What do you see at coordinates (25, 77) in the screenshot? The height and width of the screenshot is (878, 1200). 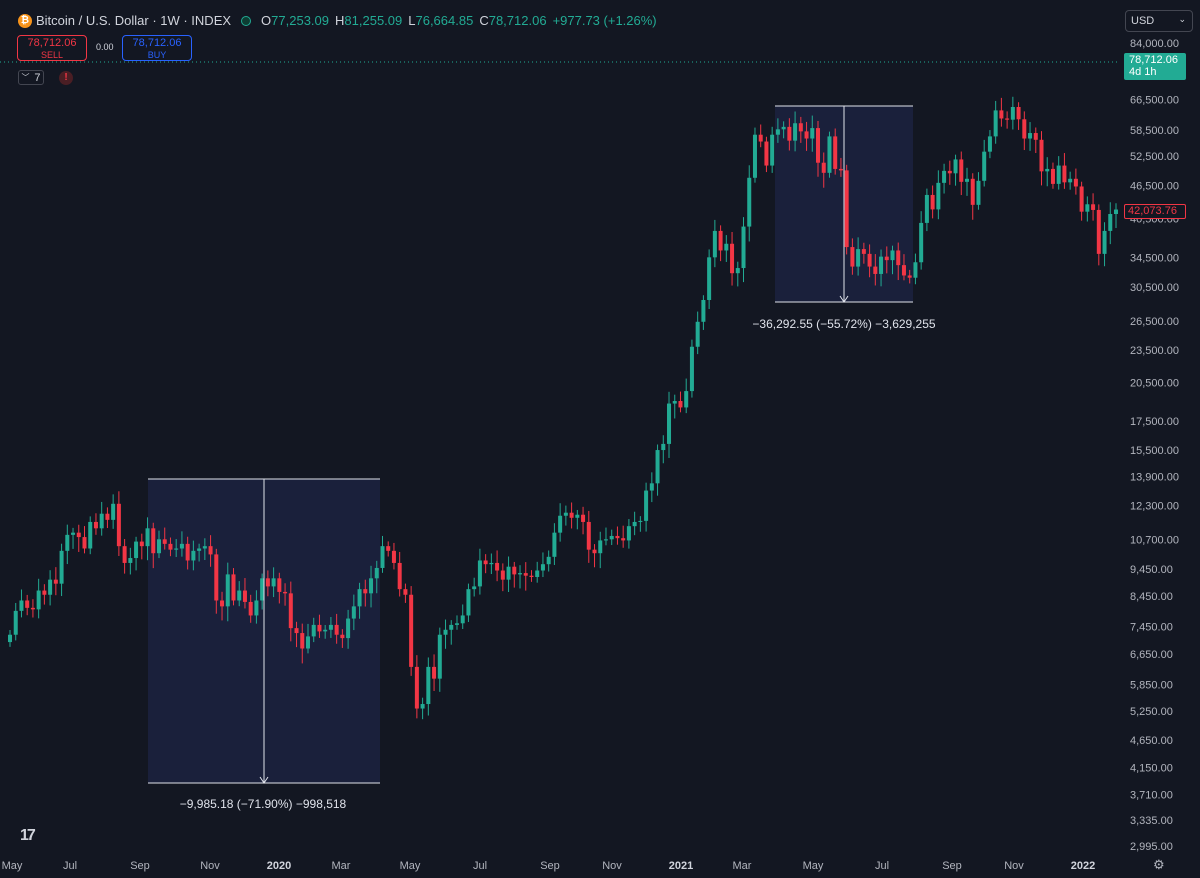 I see `chevron-down-icon: ﹀` at bounding box center [25, 77].